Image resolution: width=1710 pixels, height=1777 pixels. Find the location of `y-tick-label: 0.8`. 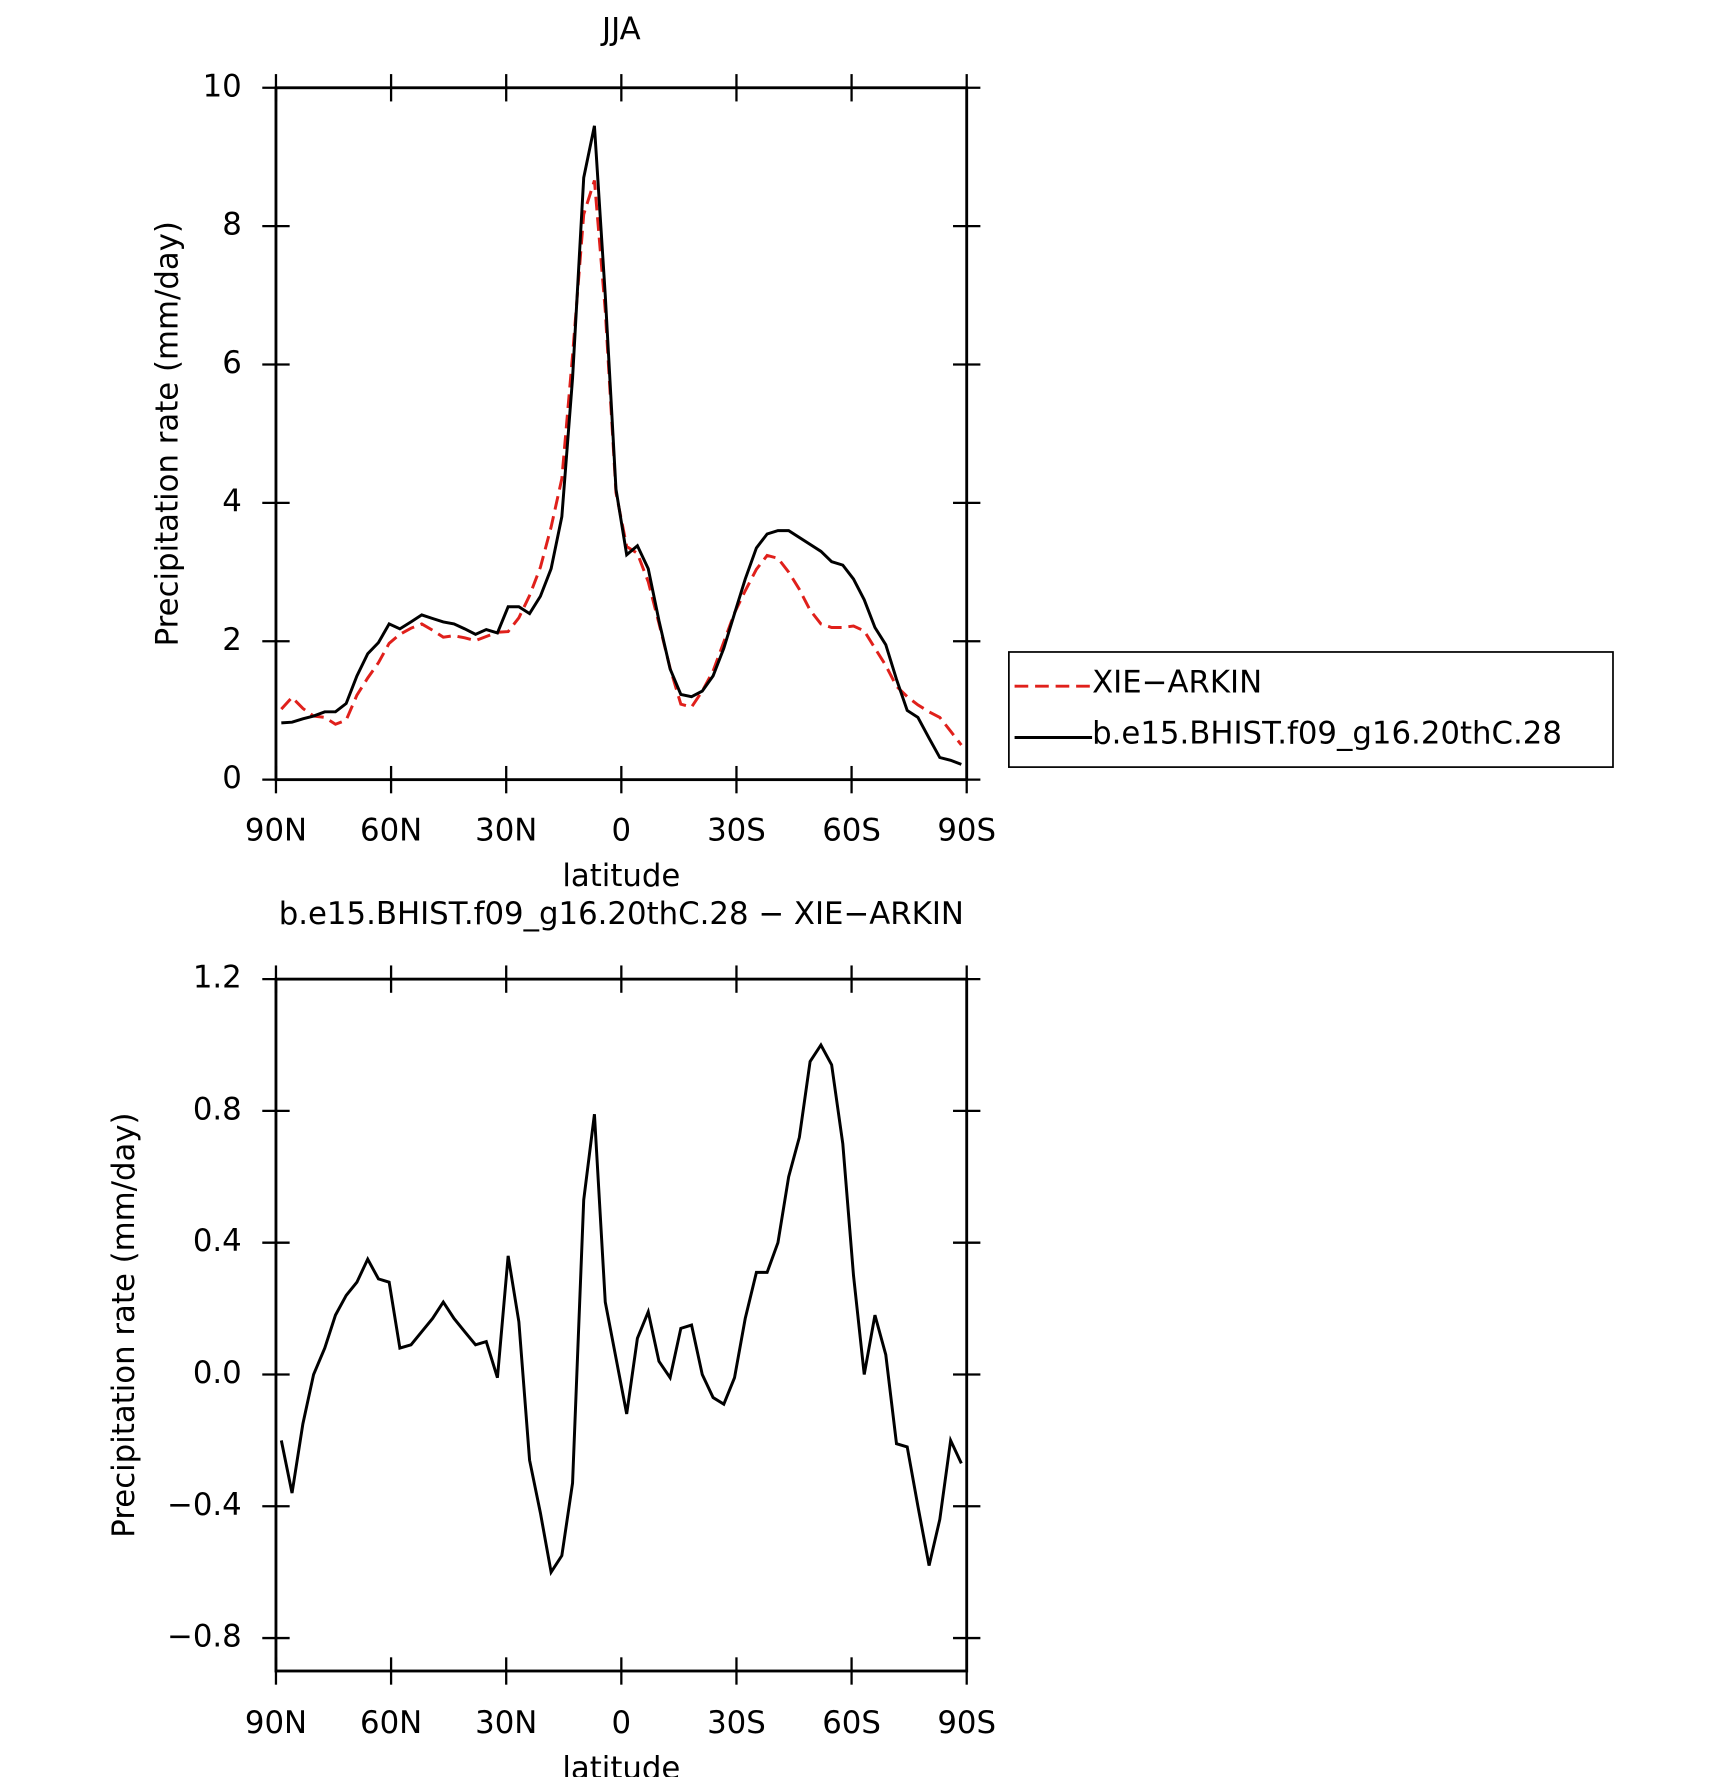

y-tick-label: 0.8 is located at coordinates (217, 1109).